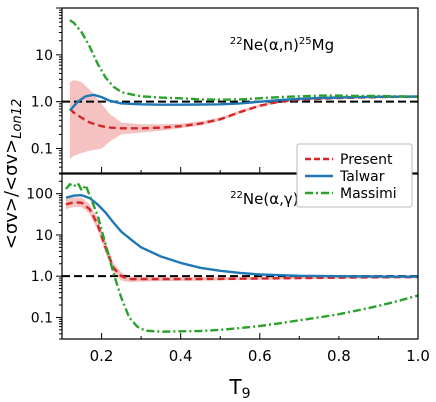  What do you see at coordinates (418, 356) in the screenshot?
I see `bottom-xtick-label: 1.0` at bounding box center [418, 356].